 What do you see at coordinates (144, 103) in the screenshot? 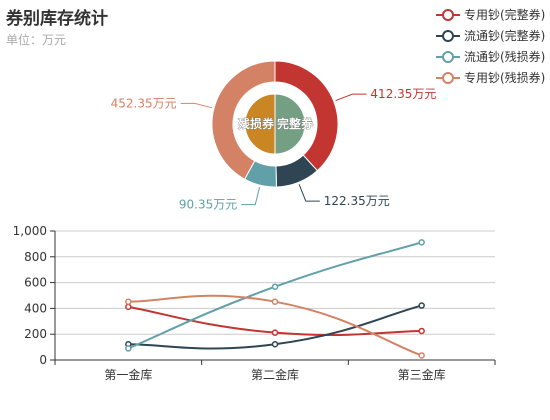
I see `outer-label-3: 452.35万元` at bounding box center [144, 103].